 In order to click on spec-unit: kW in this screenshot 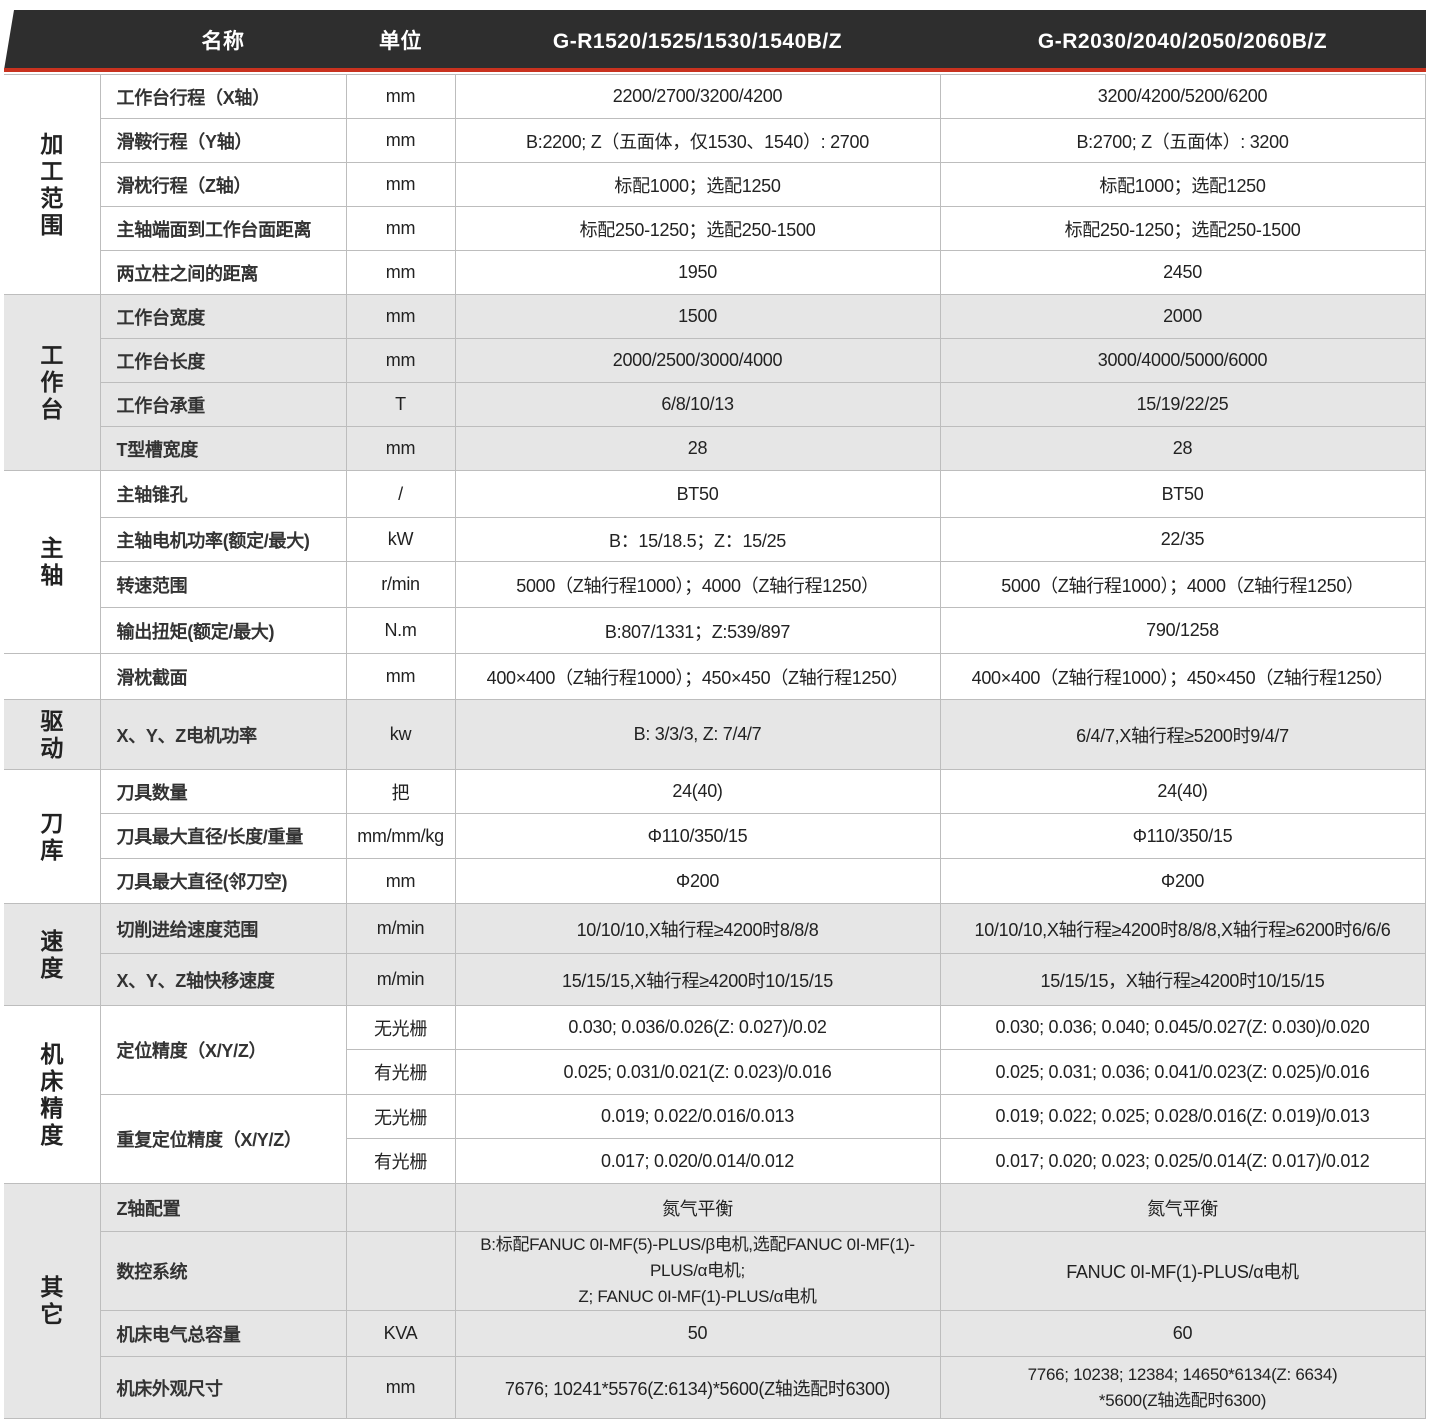, I will do `click(400, 539)`.